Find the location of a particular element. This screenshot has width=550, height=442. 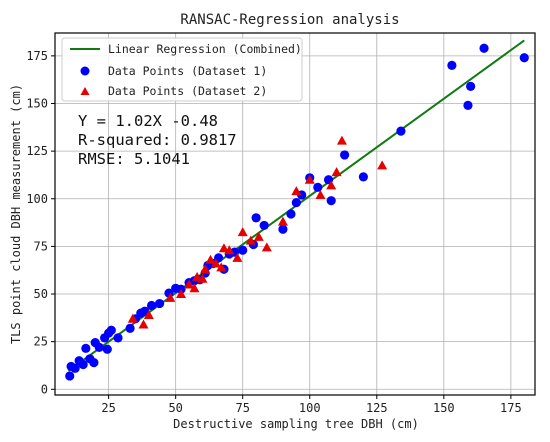

y-tick-label: 100 is located at coordinates (37, 199).